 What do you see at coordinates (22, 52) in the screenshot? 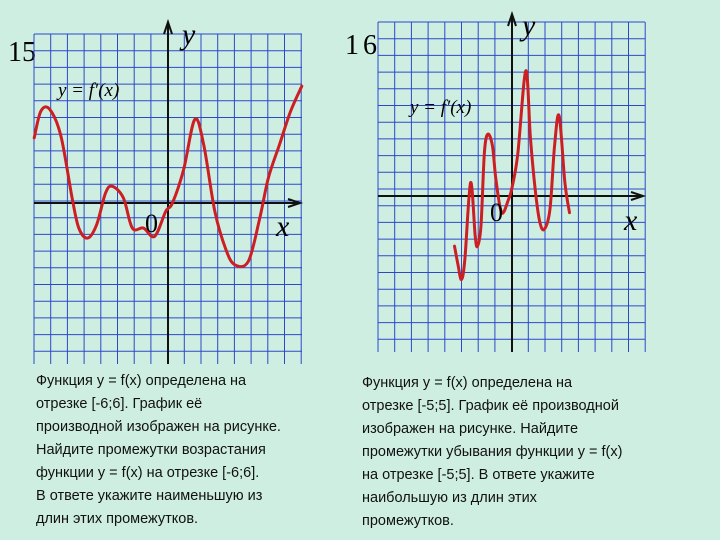
I see `problem-15-number: 15` at bounding box center [22, 52].